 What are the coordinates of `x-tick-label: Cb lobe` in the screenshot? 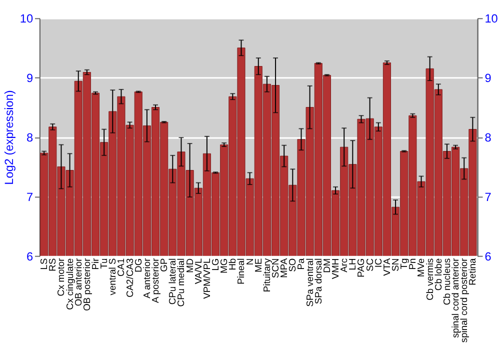 It's located at (438, 274).